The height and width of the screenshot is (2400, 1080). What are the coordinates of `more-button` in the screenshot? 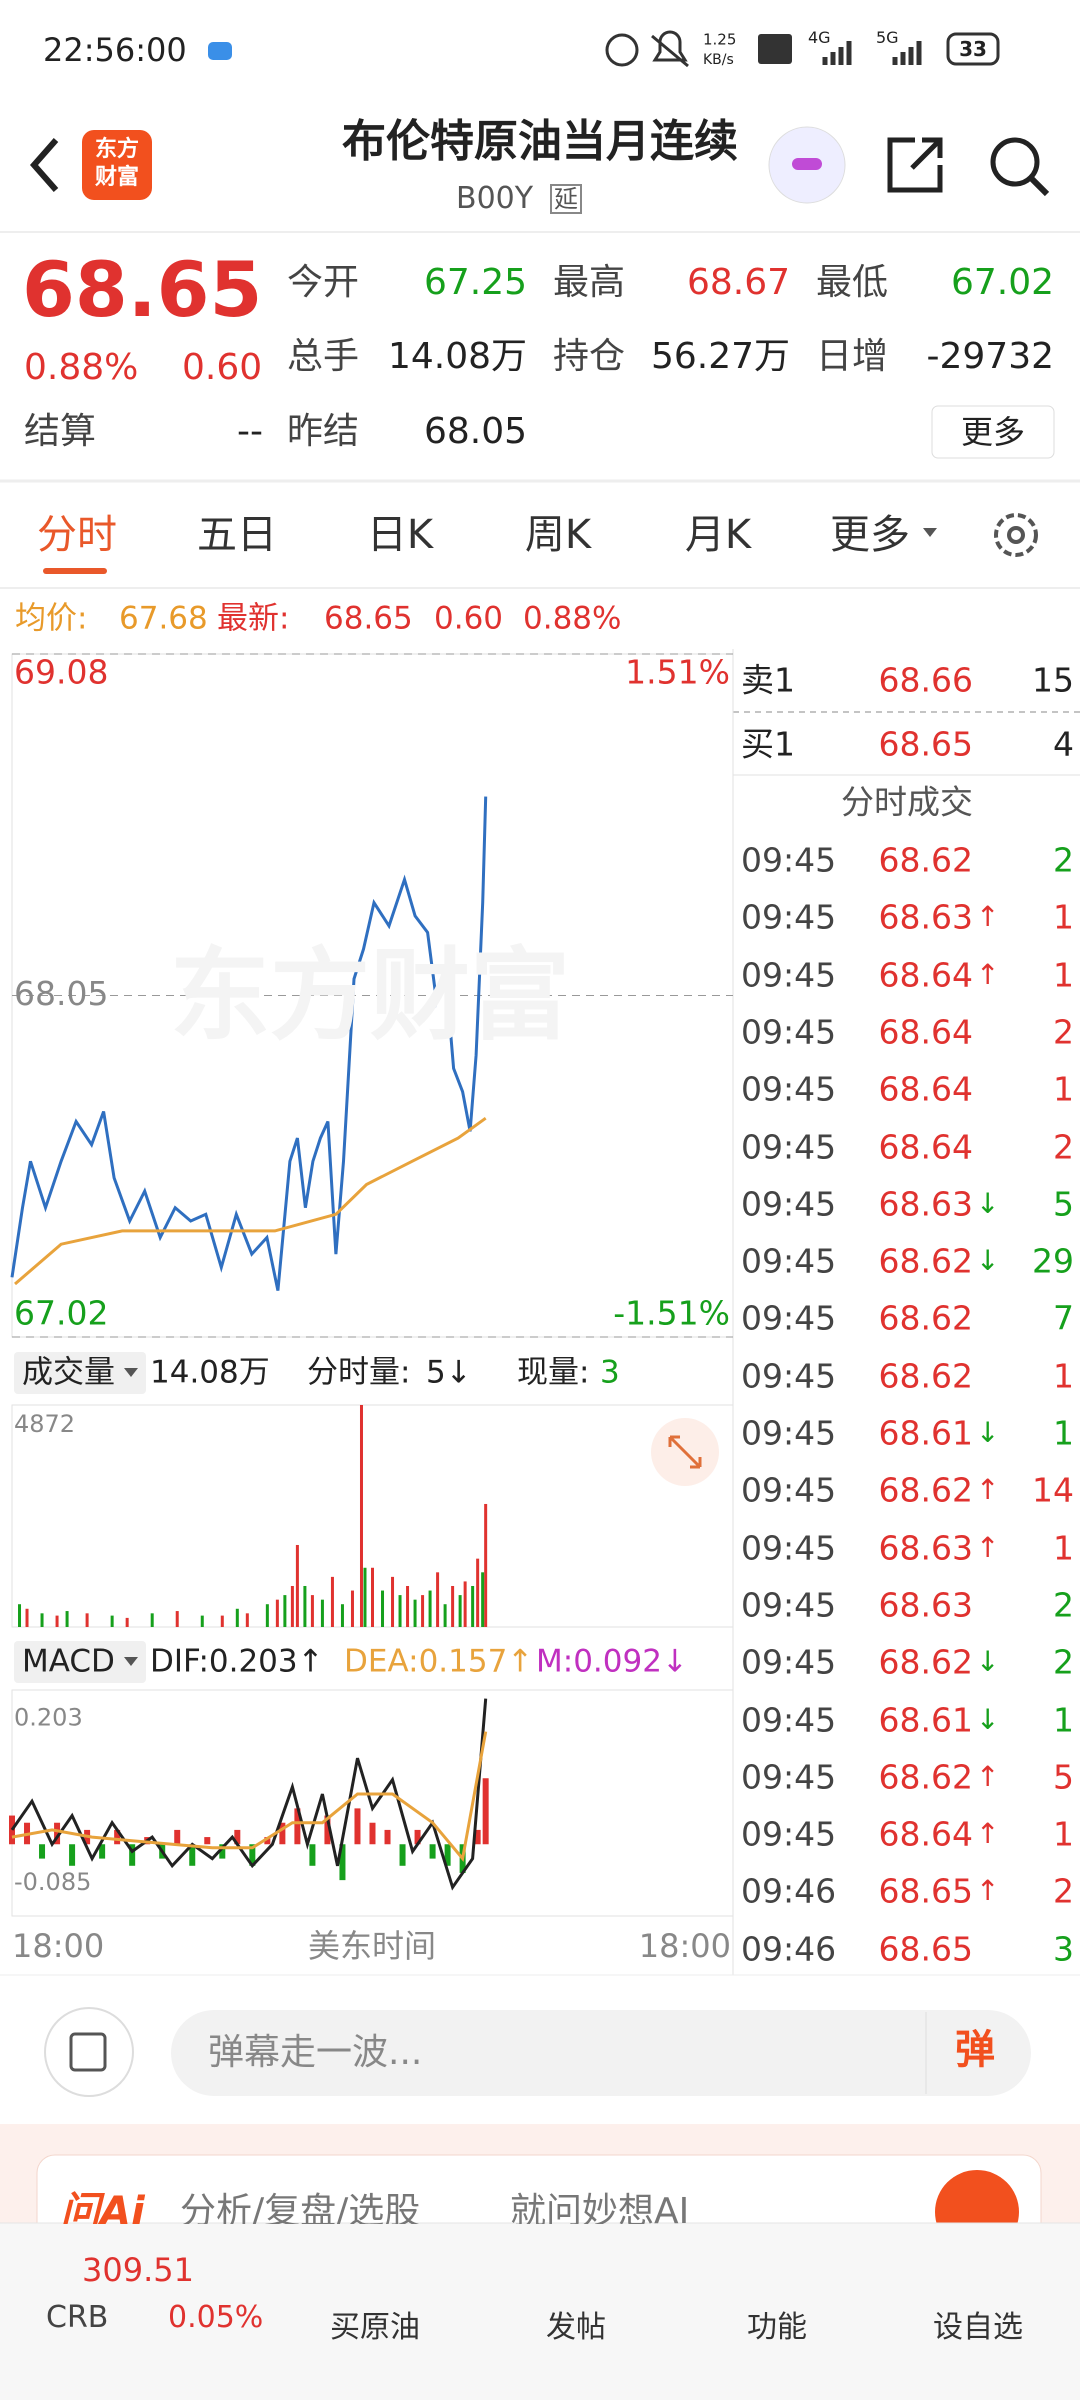 It's located at (993, 432).